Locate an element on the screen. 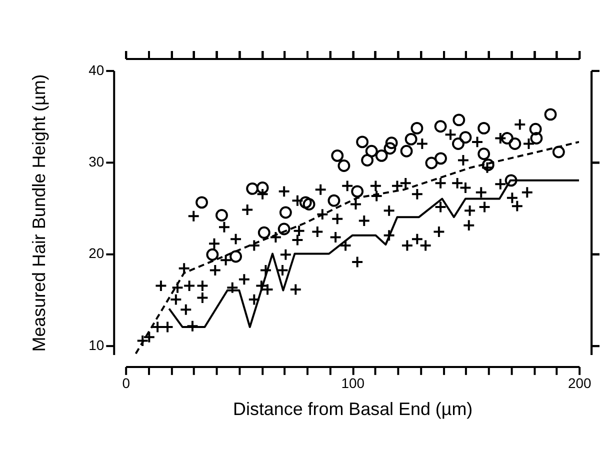 Image resolution: width=604 pixels, height=456 pixels. y-tick-label: 10 is located at coordinates (96, 344).